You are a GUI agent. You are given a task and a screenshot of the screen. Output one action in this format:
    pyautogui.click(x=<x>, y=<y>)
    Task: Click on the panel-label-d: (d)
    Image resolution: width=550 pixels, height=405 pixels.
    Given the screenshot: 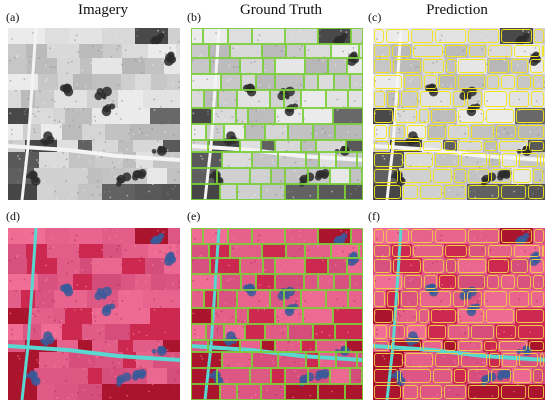 What is the action you would take?
    pyautogui.click(x=13, y=216)
    